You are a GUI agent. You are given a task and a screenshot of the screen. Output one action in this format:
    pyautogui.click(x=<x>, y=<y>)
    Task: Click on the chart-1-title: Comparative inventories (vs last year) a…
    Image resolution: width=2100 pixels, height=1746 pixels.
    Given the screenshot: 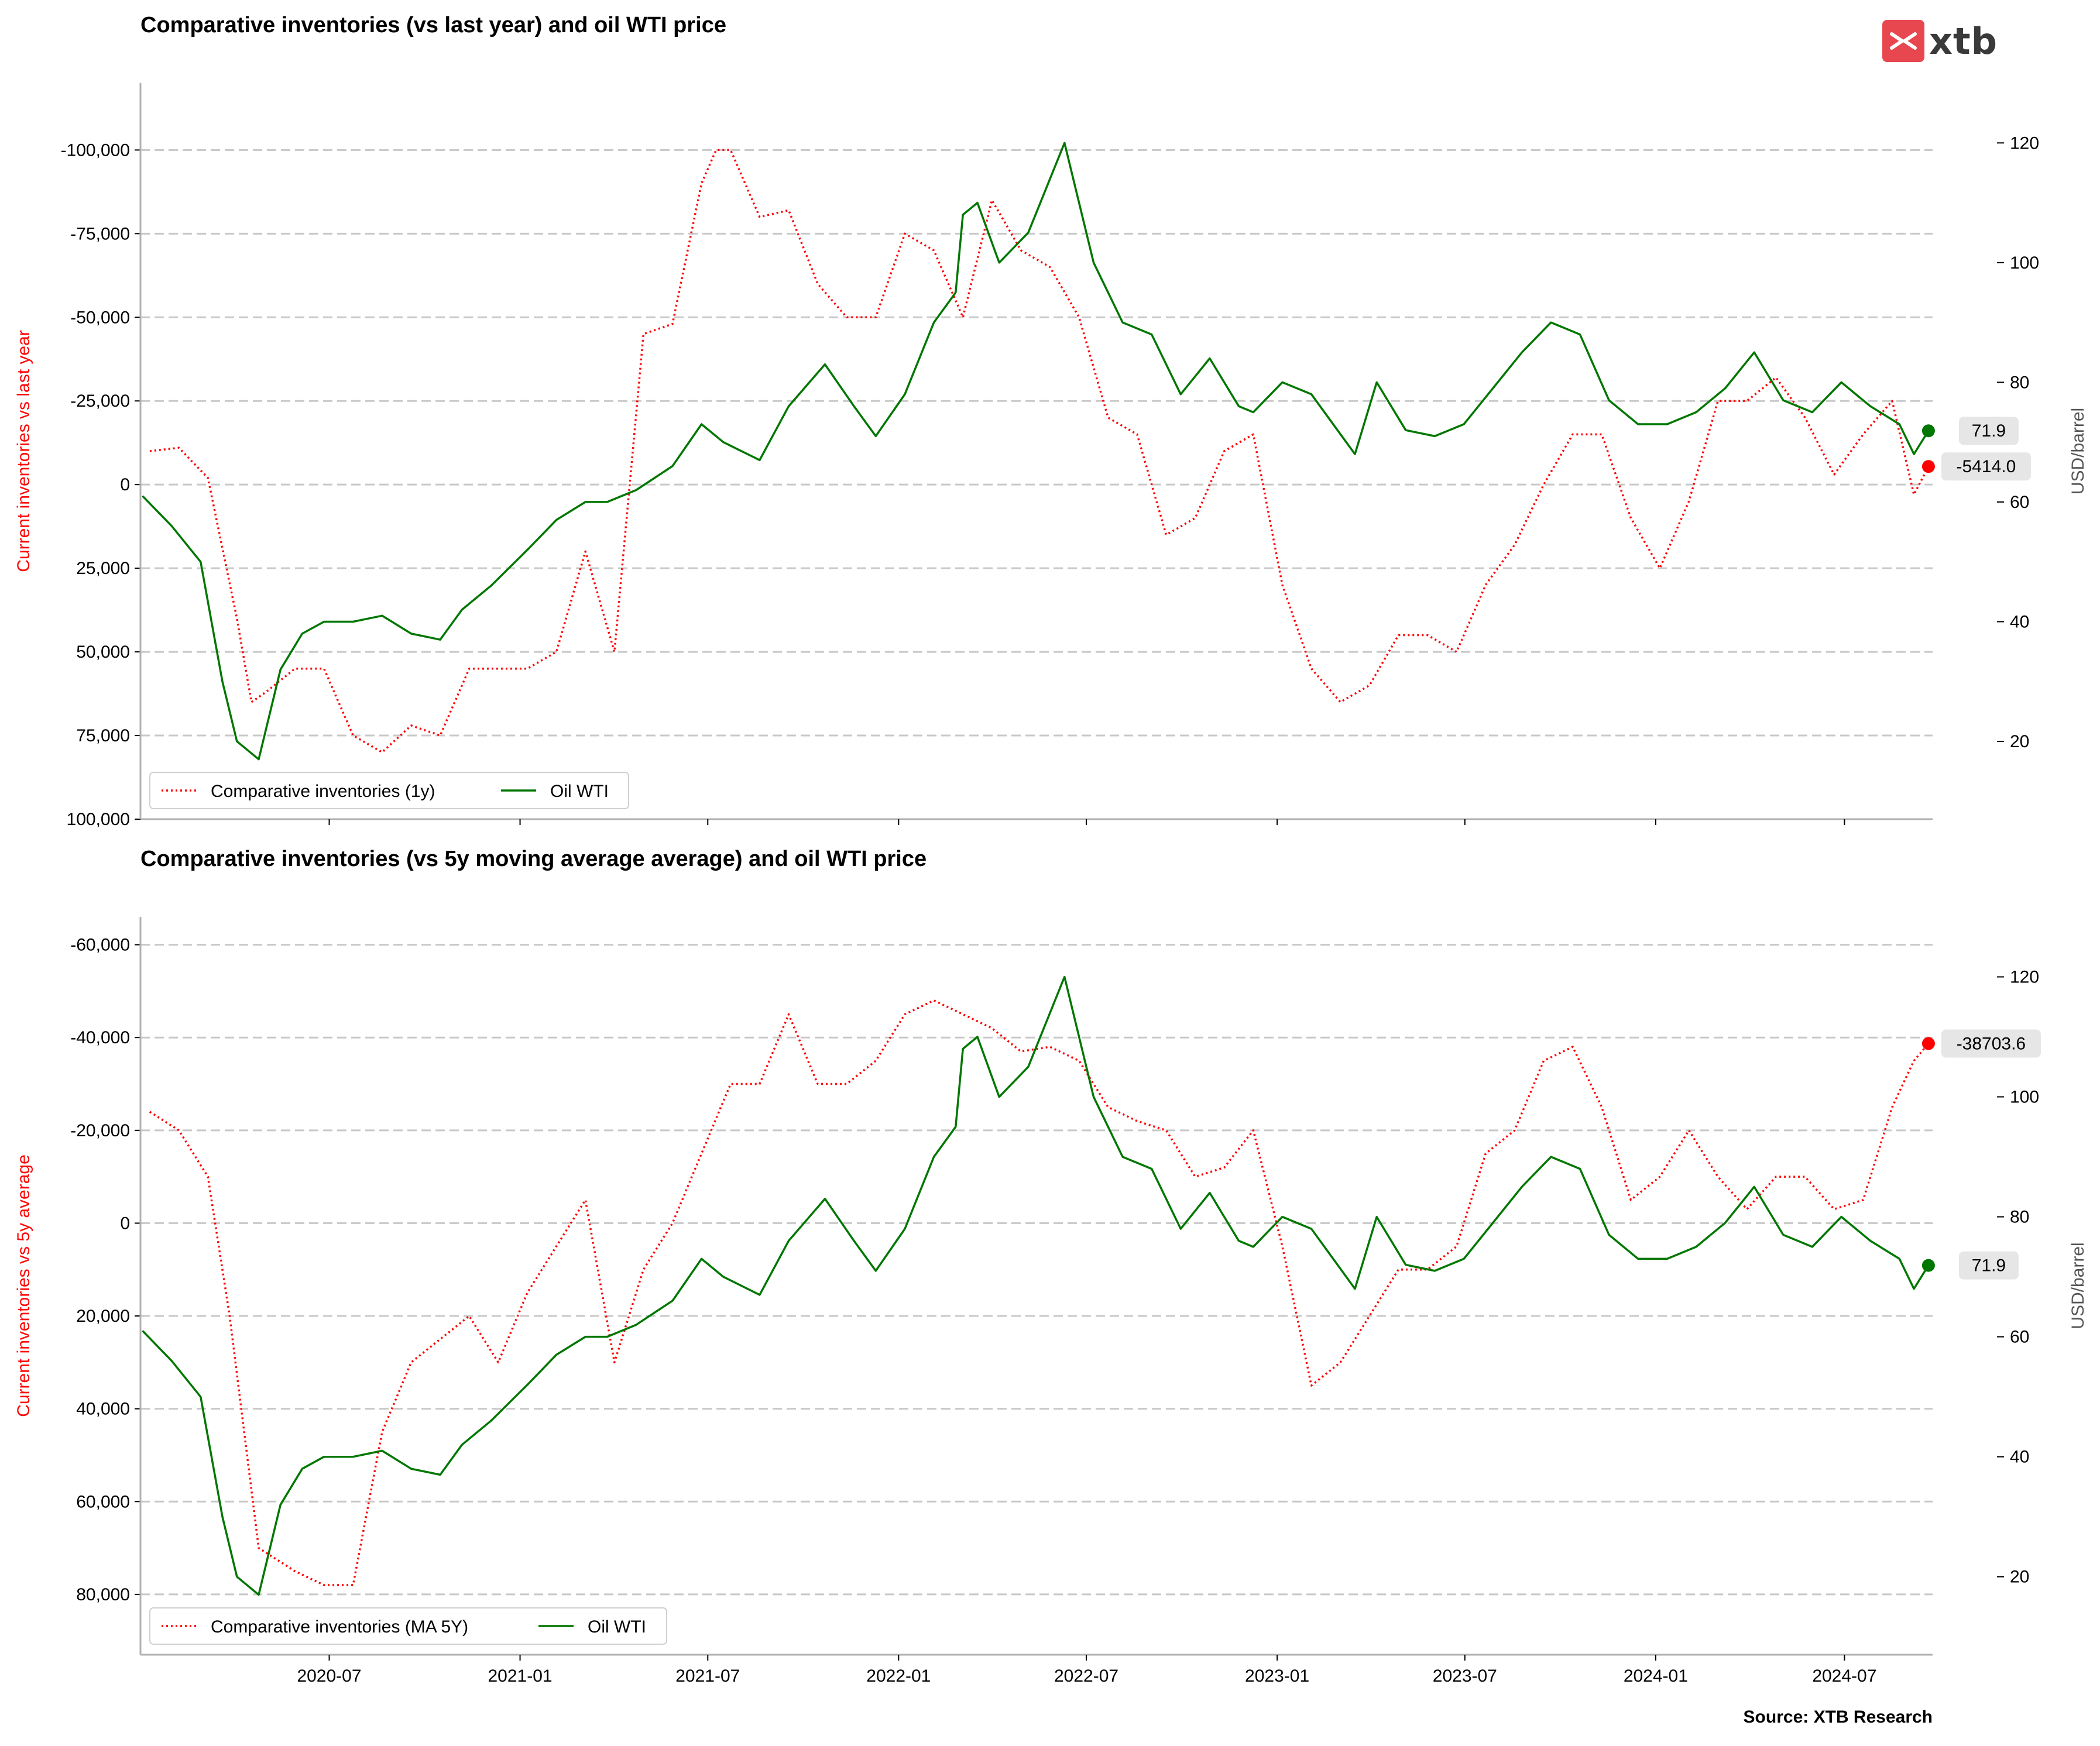 What is the action you would take?
    pyautogui.click(x=433, y=25)
    